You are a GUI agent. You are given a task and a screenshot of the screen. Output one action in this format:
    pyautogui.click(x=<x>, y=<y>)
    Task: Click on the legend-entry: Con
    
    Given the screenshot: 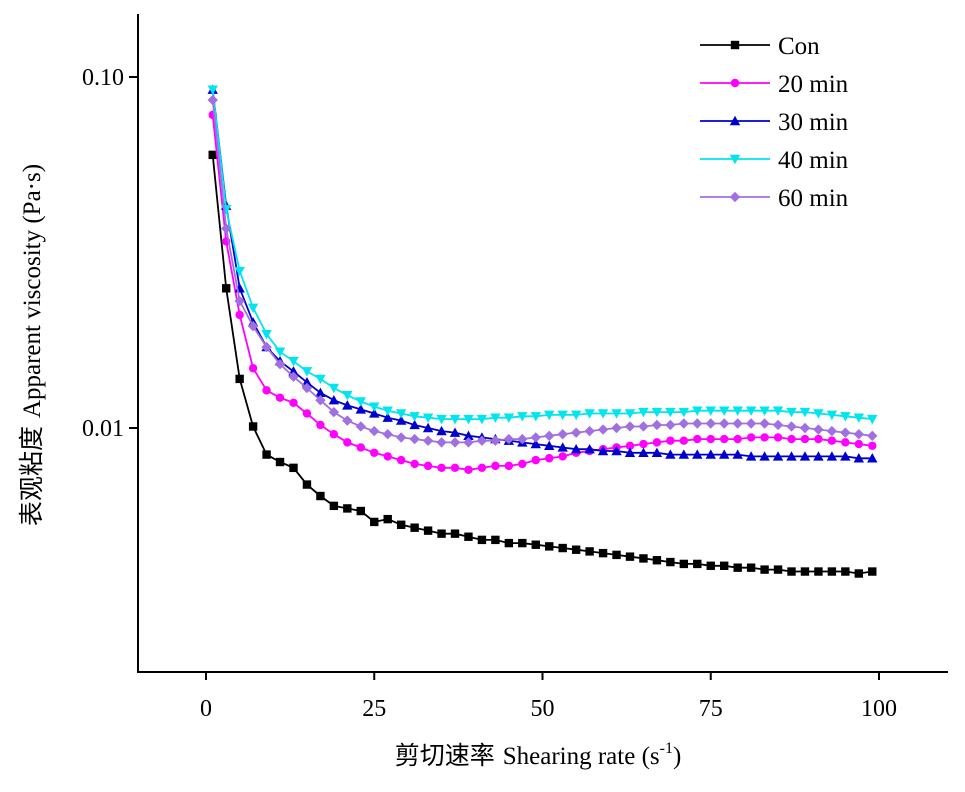 What is the action you would take?
    pyautogui.click(x=760, y=46)
    